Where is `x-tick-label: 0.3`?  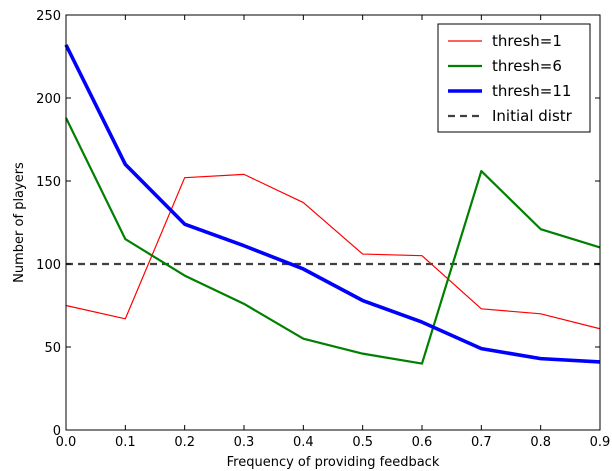 x-tick-label: 0.3 is located at coordinates (244, 442).